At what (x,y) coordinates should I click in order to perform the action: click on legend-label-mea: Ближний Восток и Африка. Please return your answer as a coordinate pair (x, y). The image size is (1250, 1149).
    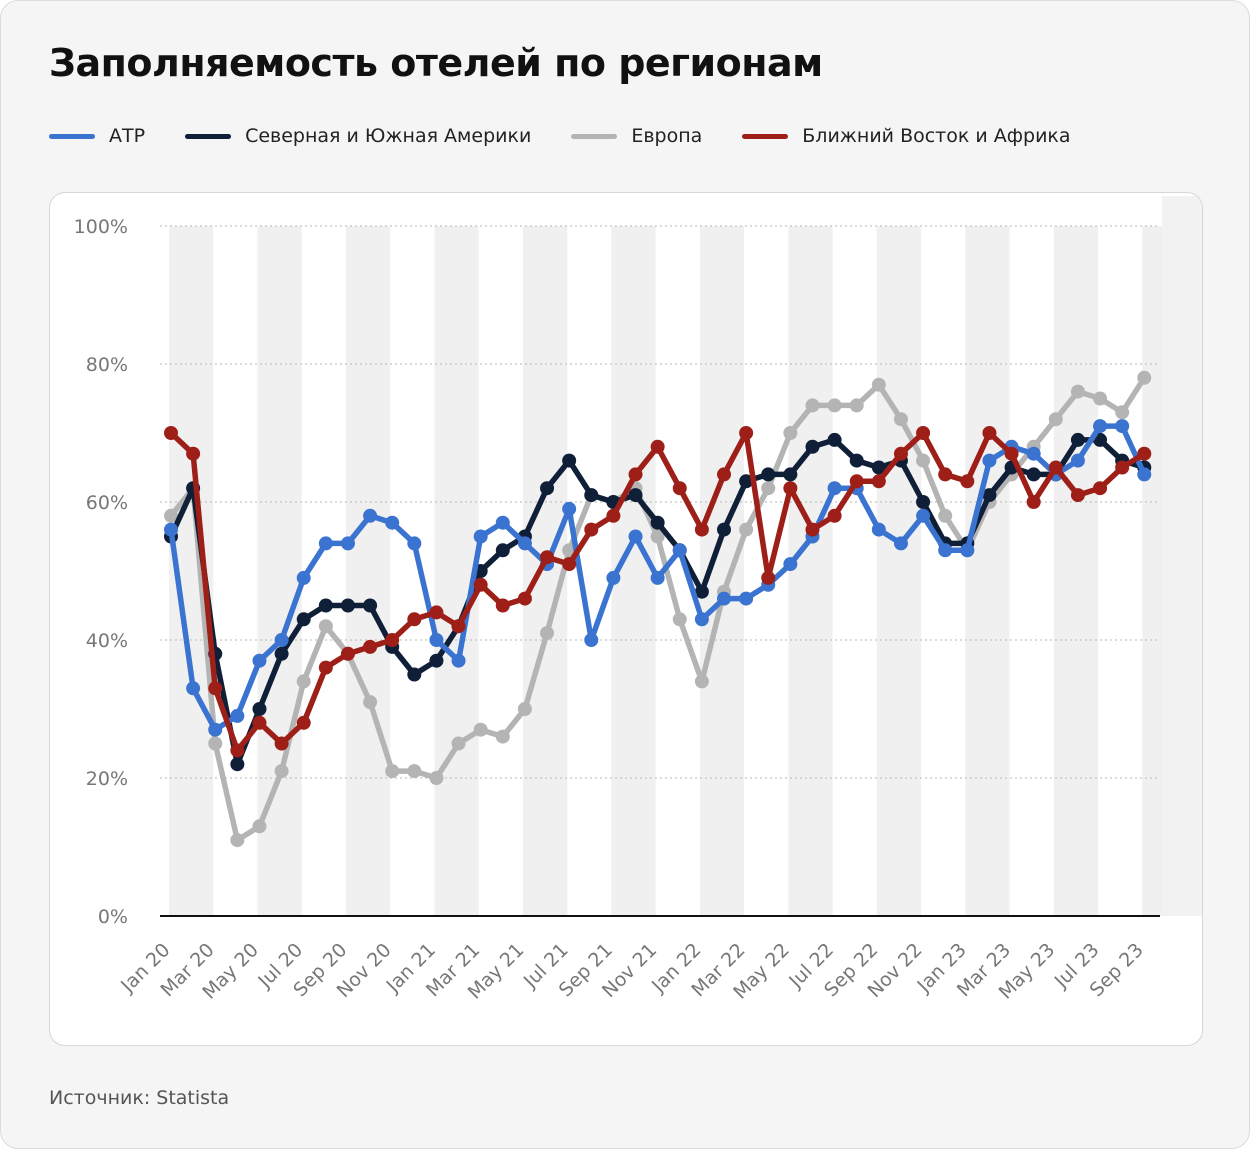
    Looking at the image, I should click on (936, 136).